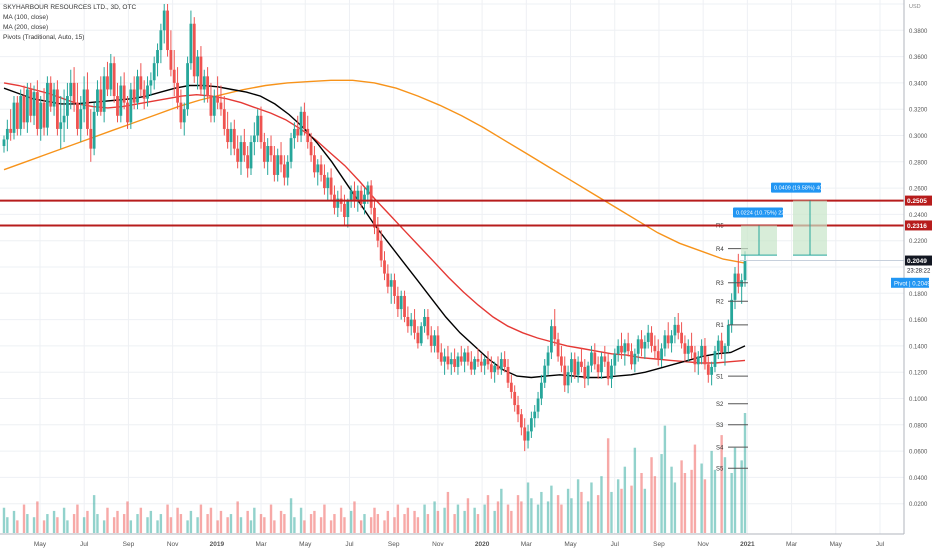  I want to click on y-tick-label: 0.0400, so click(918, 479).